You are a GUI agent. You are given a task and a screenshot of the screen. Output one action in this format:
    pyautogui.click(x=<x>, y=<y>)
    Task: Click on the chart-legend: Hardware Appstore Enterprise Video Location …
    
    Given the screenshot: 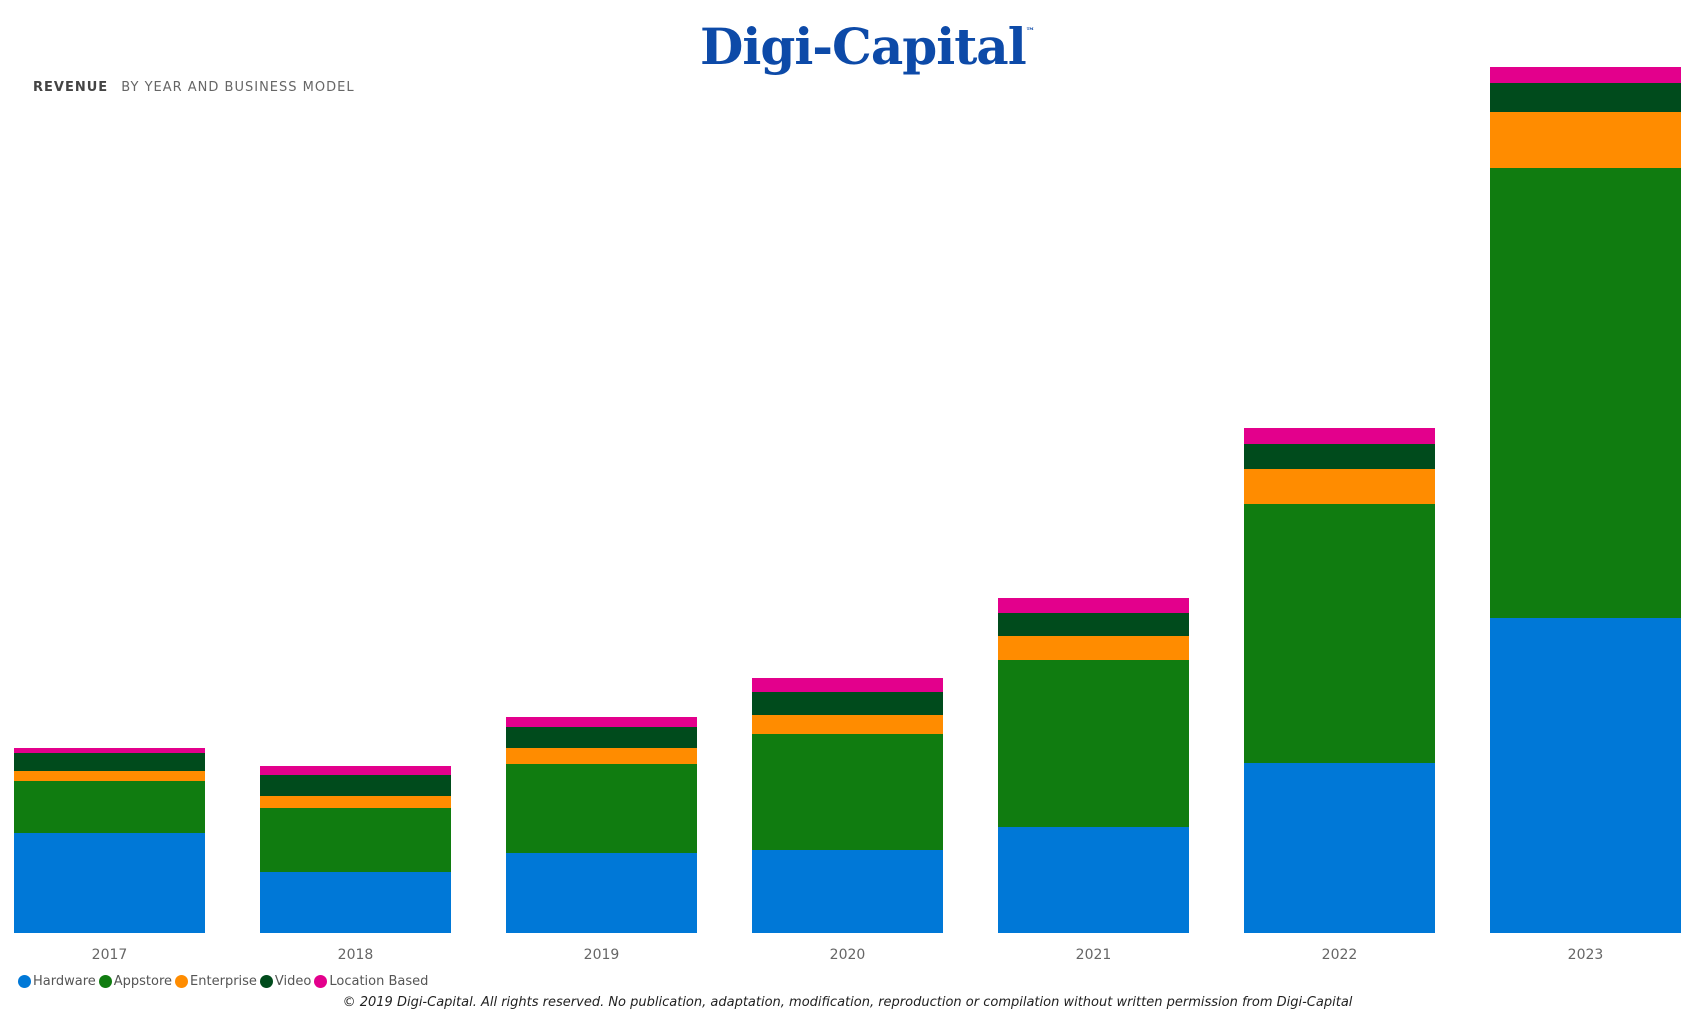 What is the action you would take?
    pyautogui.click(x=224, y=981)
    